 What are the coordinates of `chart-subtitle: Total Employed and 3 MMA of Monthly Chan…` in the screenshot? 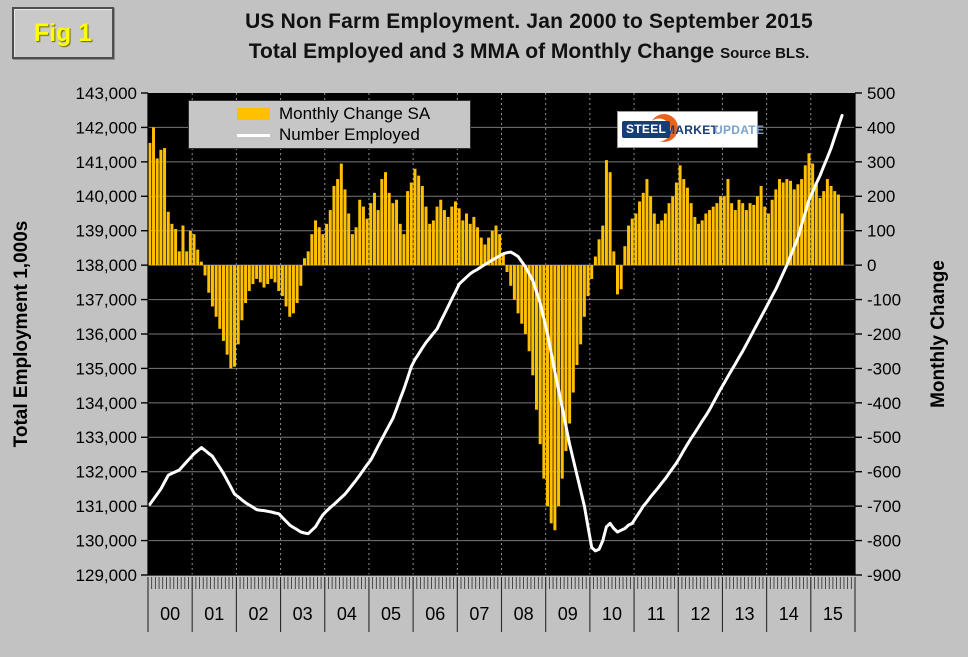 It's located at (529, 52).